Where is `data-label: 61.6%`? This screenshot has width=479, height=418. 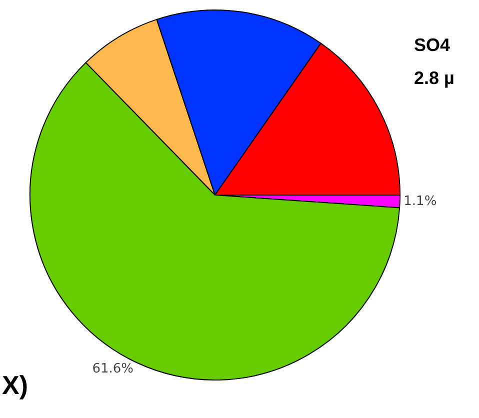
data-label: 61.6% is located at coordinates (113, 369).